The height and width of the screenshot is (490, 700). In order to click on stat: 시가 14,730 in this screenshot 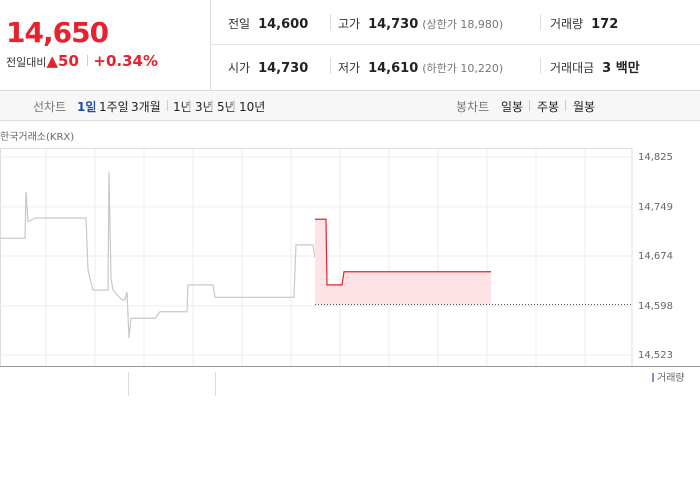, I will do `click(268, 66)`.